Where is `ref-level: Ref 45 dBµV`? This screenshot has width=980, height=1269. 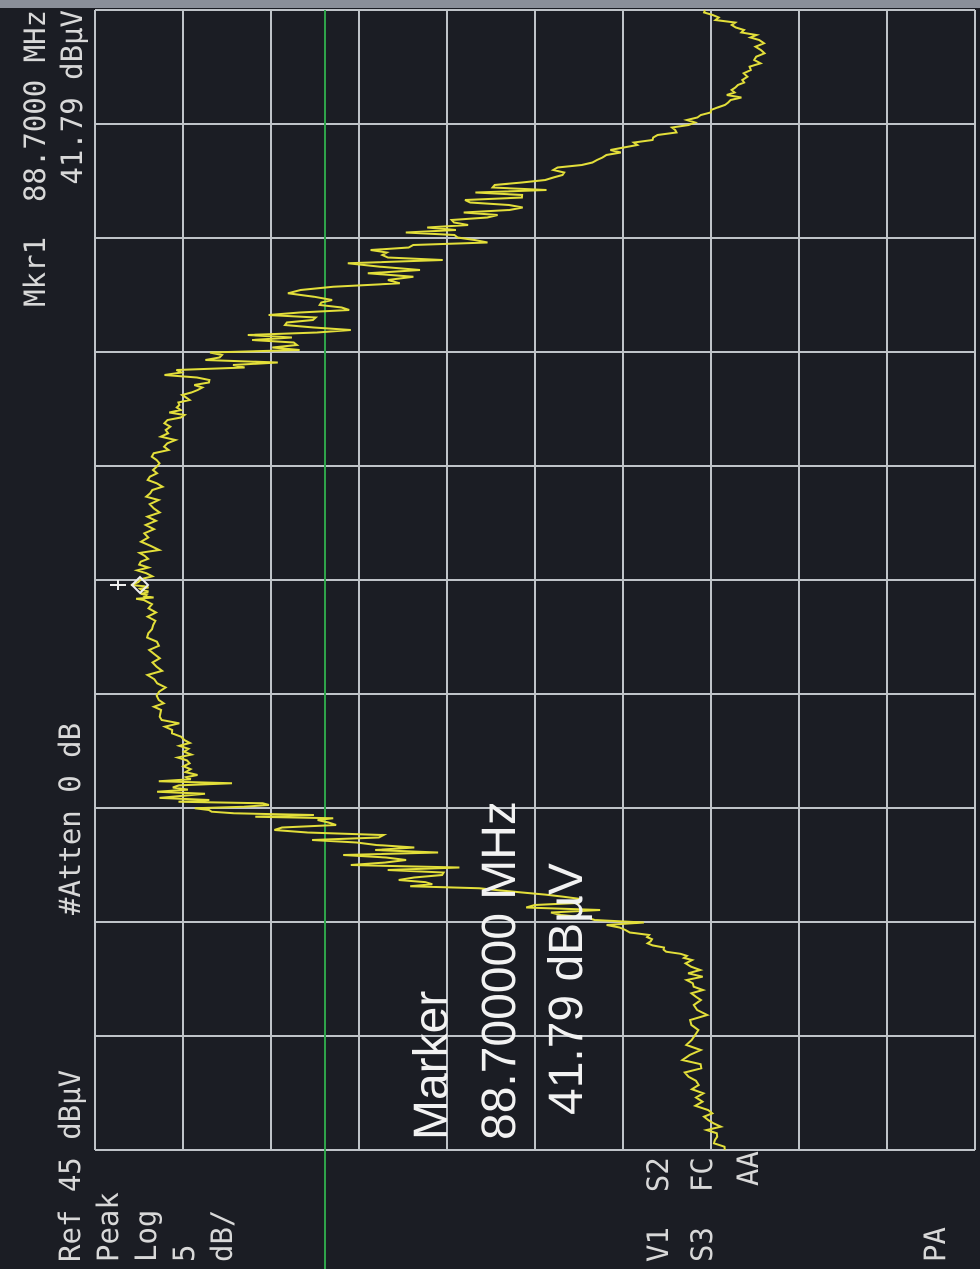
ref-level: Ref 45 dBµV is located at coordinates (70, 1166).